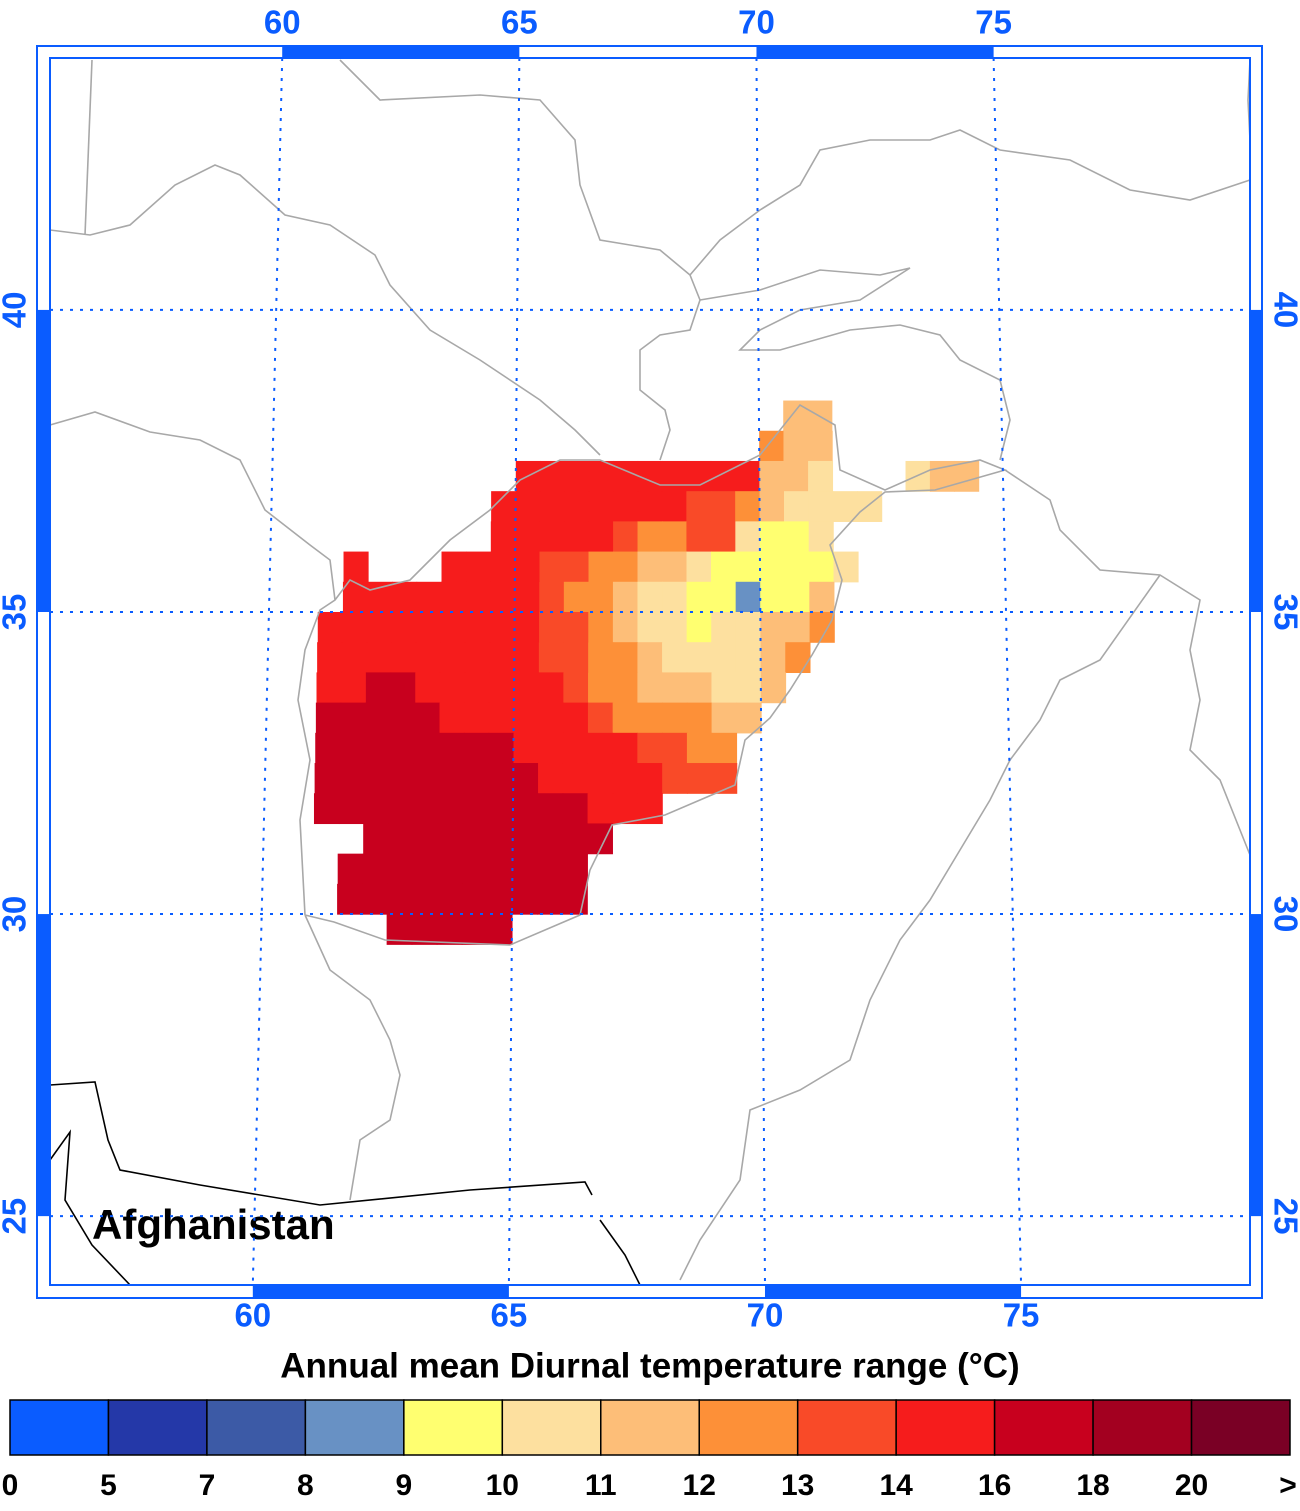  Describe the element at coordinates (404, 1485) in the screenshot. I see `colorbar-label: 9` at that location.